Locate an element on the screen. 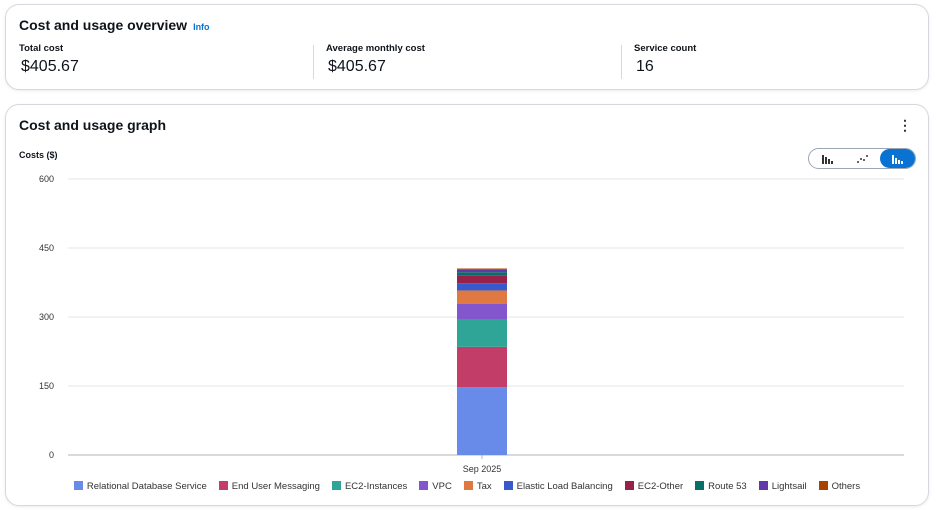  y-axis-label: Costs ($) is located at coordinates (38, 155).